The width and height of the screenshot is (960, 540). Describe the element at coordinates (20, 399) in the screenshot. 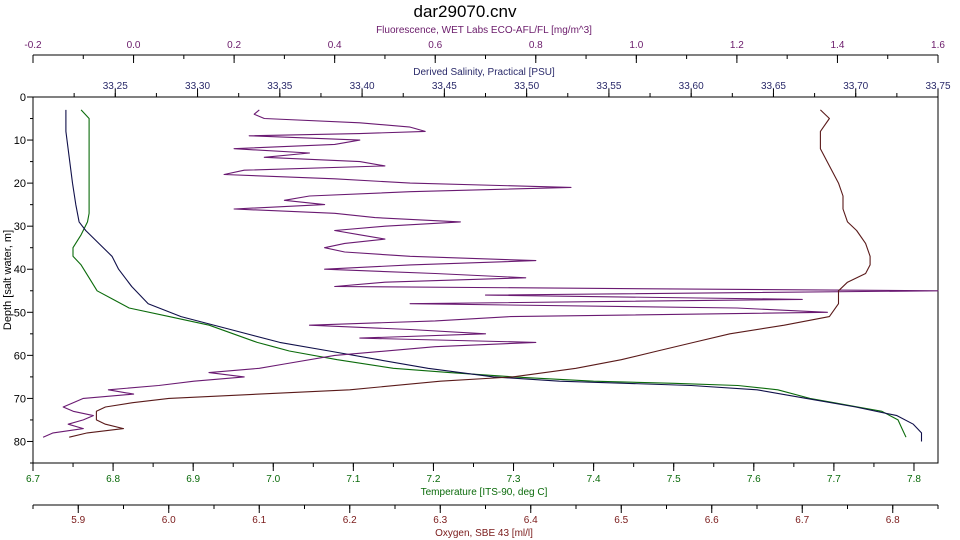

I see `depth-tick-label: 70` at that location.